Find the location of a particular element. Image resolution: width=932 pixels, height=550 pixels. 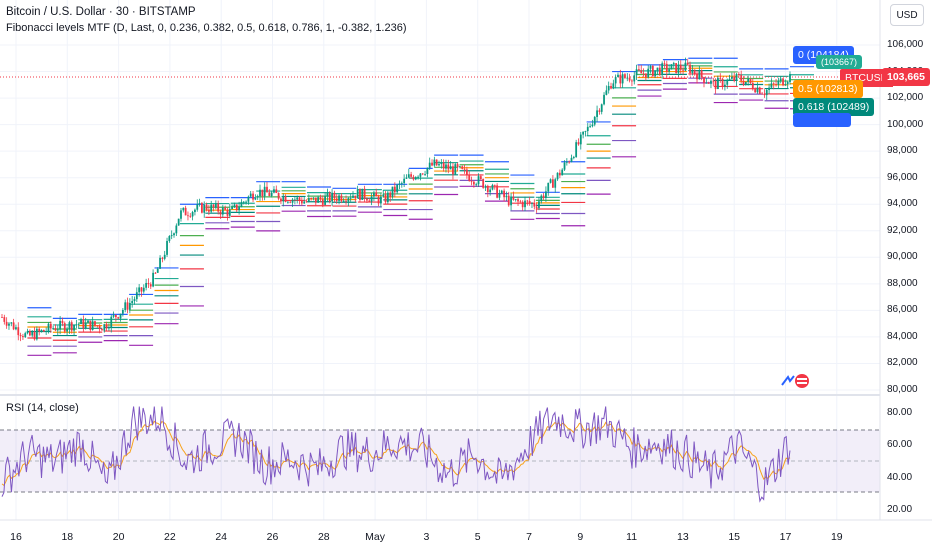

time-tick-label: 17 is located at coordinates (785, 537).